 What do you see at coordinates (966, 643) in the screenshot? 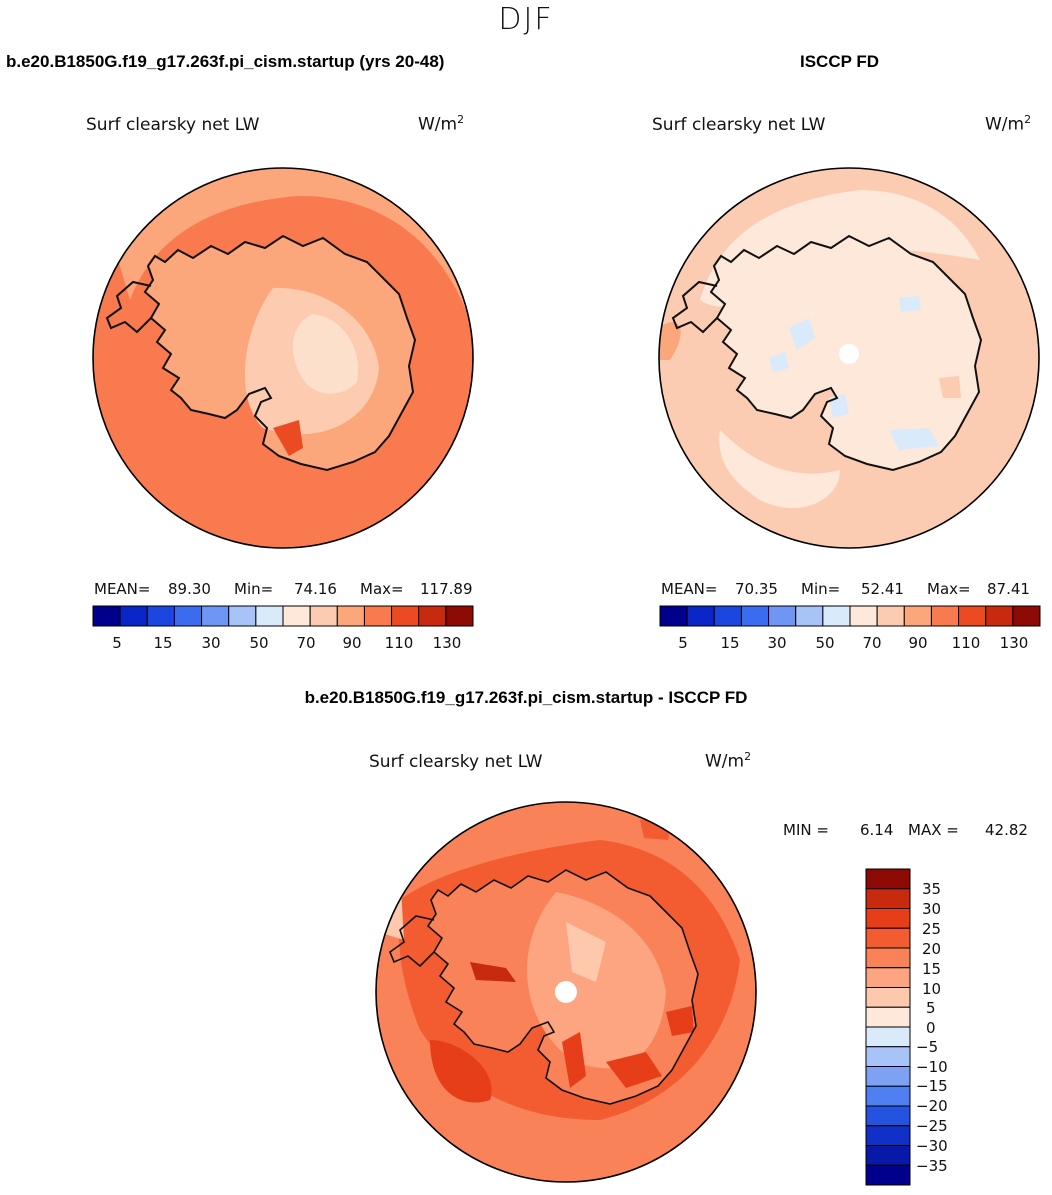
I see `obs-cbar-tick: 110` at bounding box center [966, 643].